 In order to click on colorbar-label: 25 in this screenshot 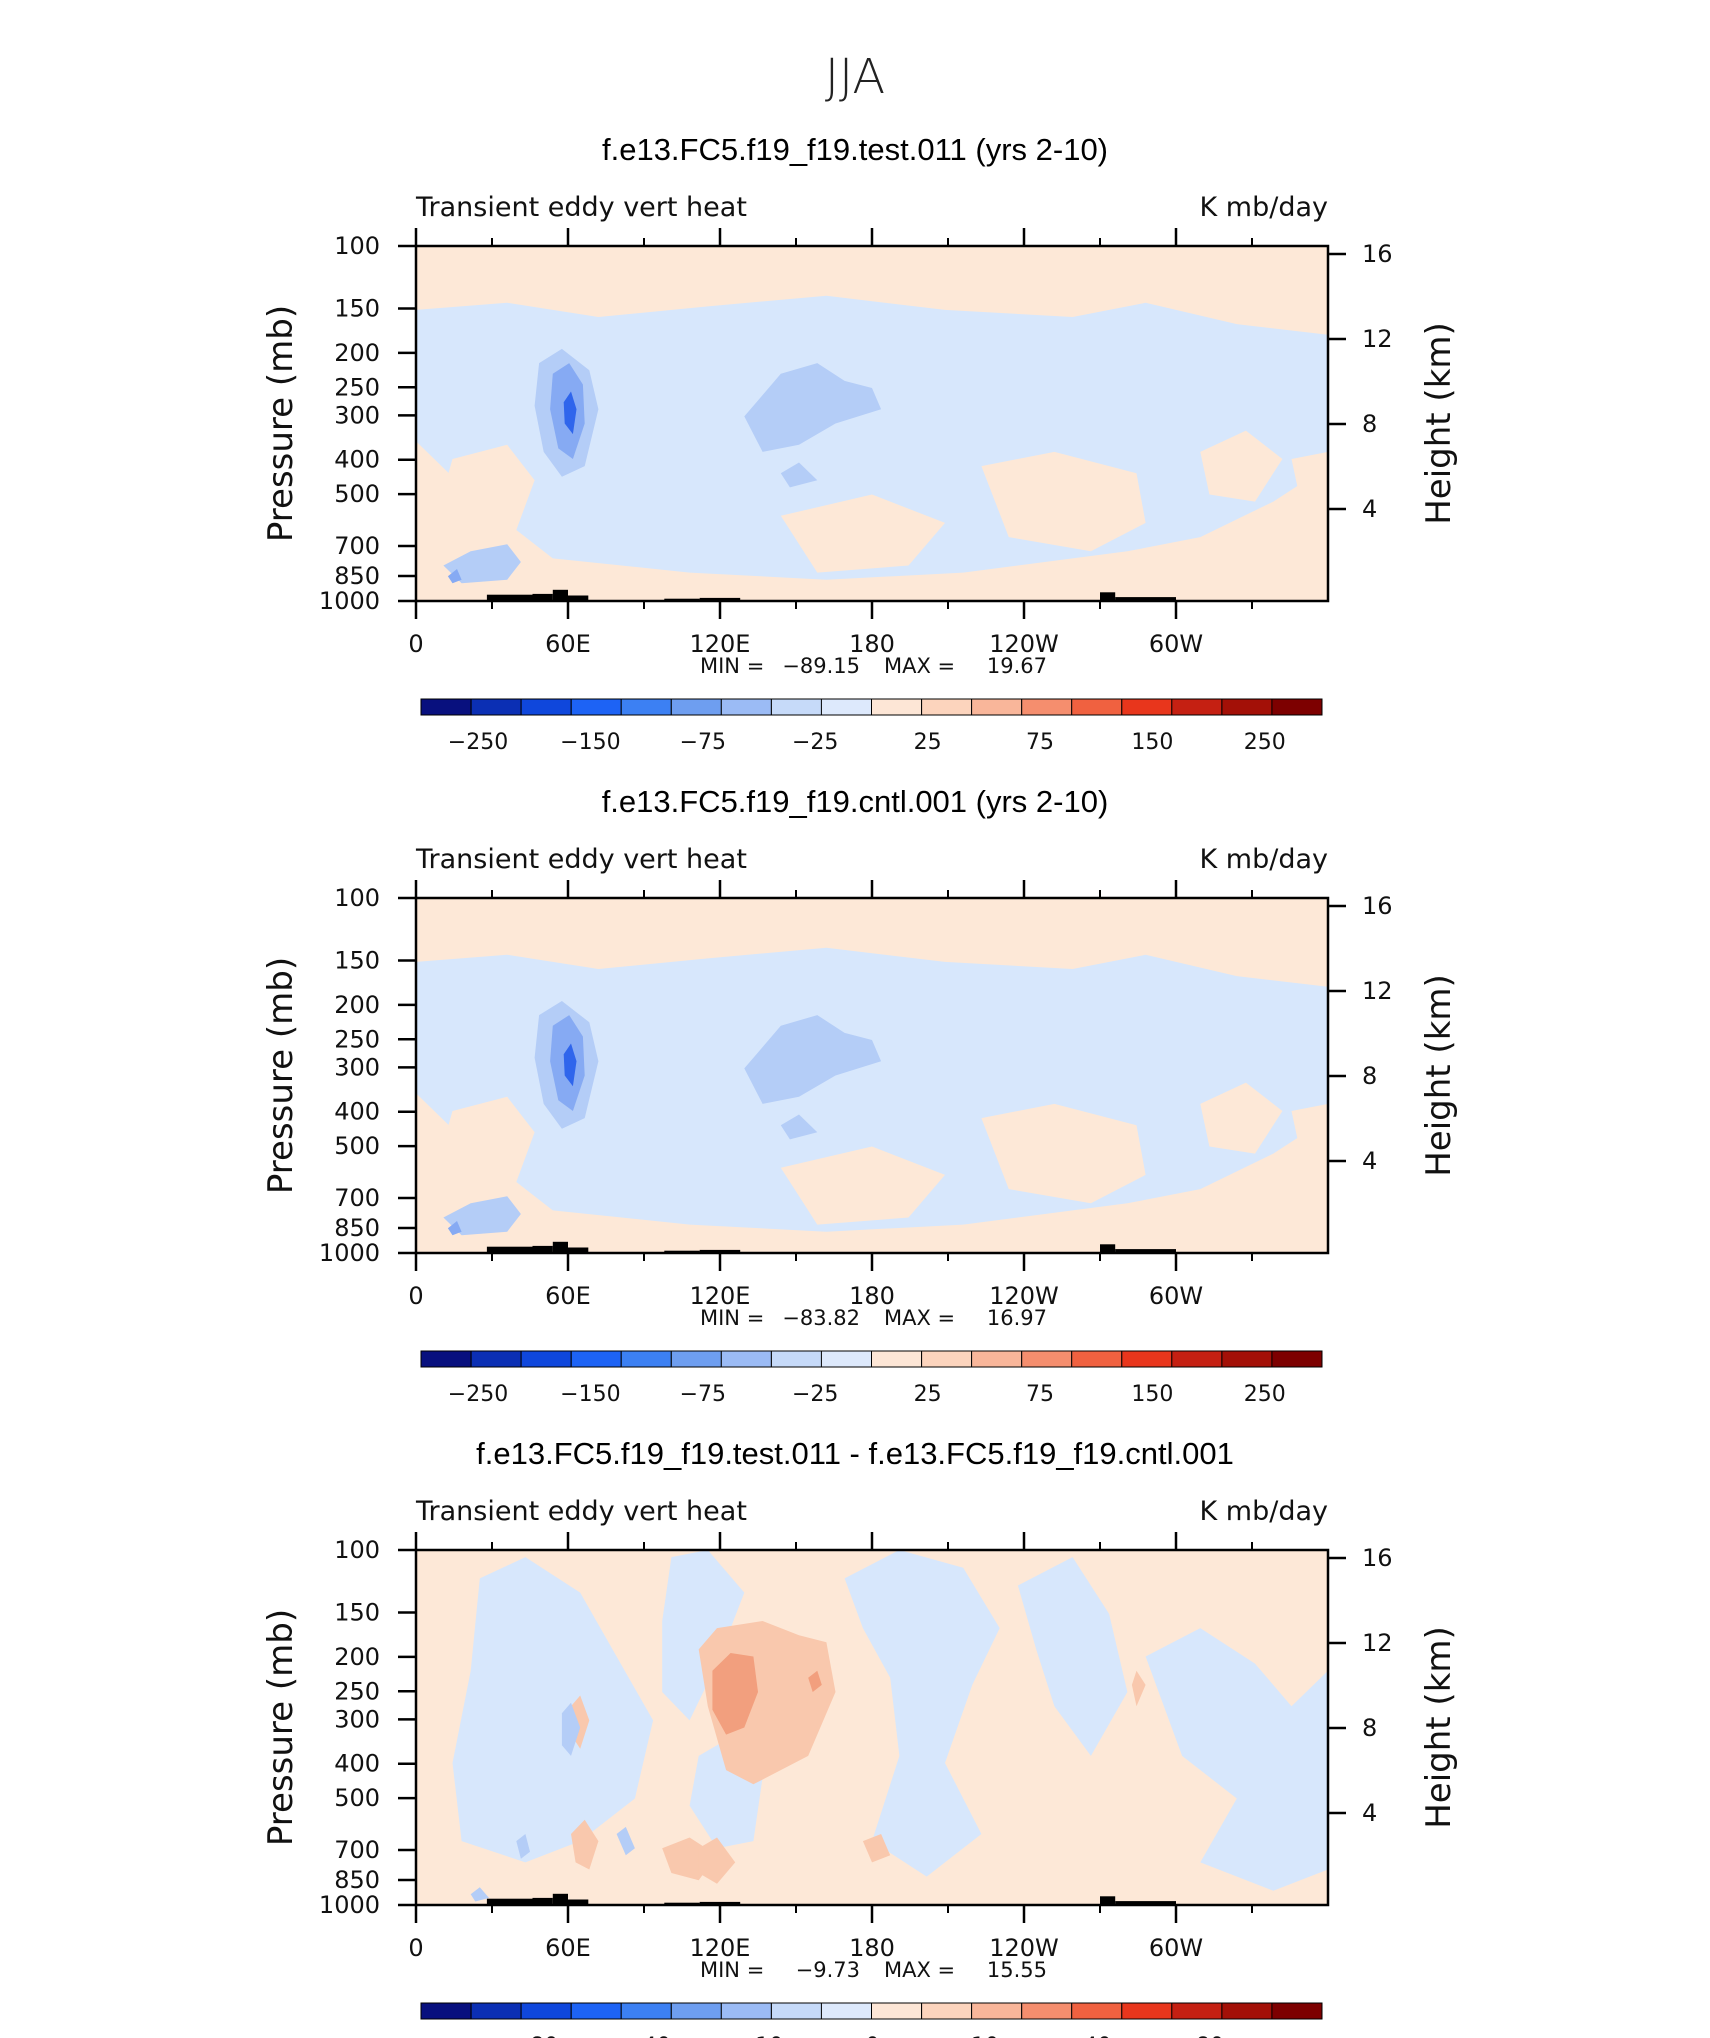, I will do `click(928, 1394)`.